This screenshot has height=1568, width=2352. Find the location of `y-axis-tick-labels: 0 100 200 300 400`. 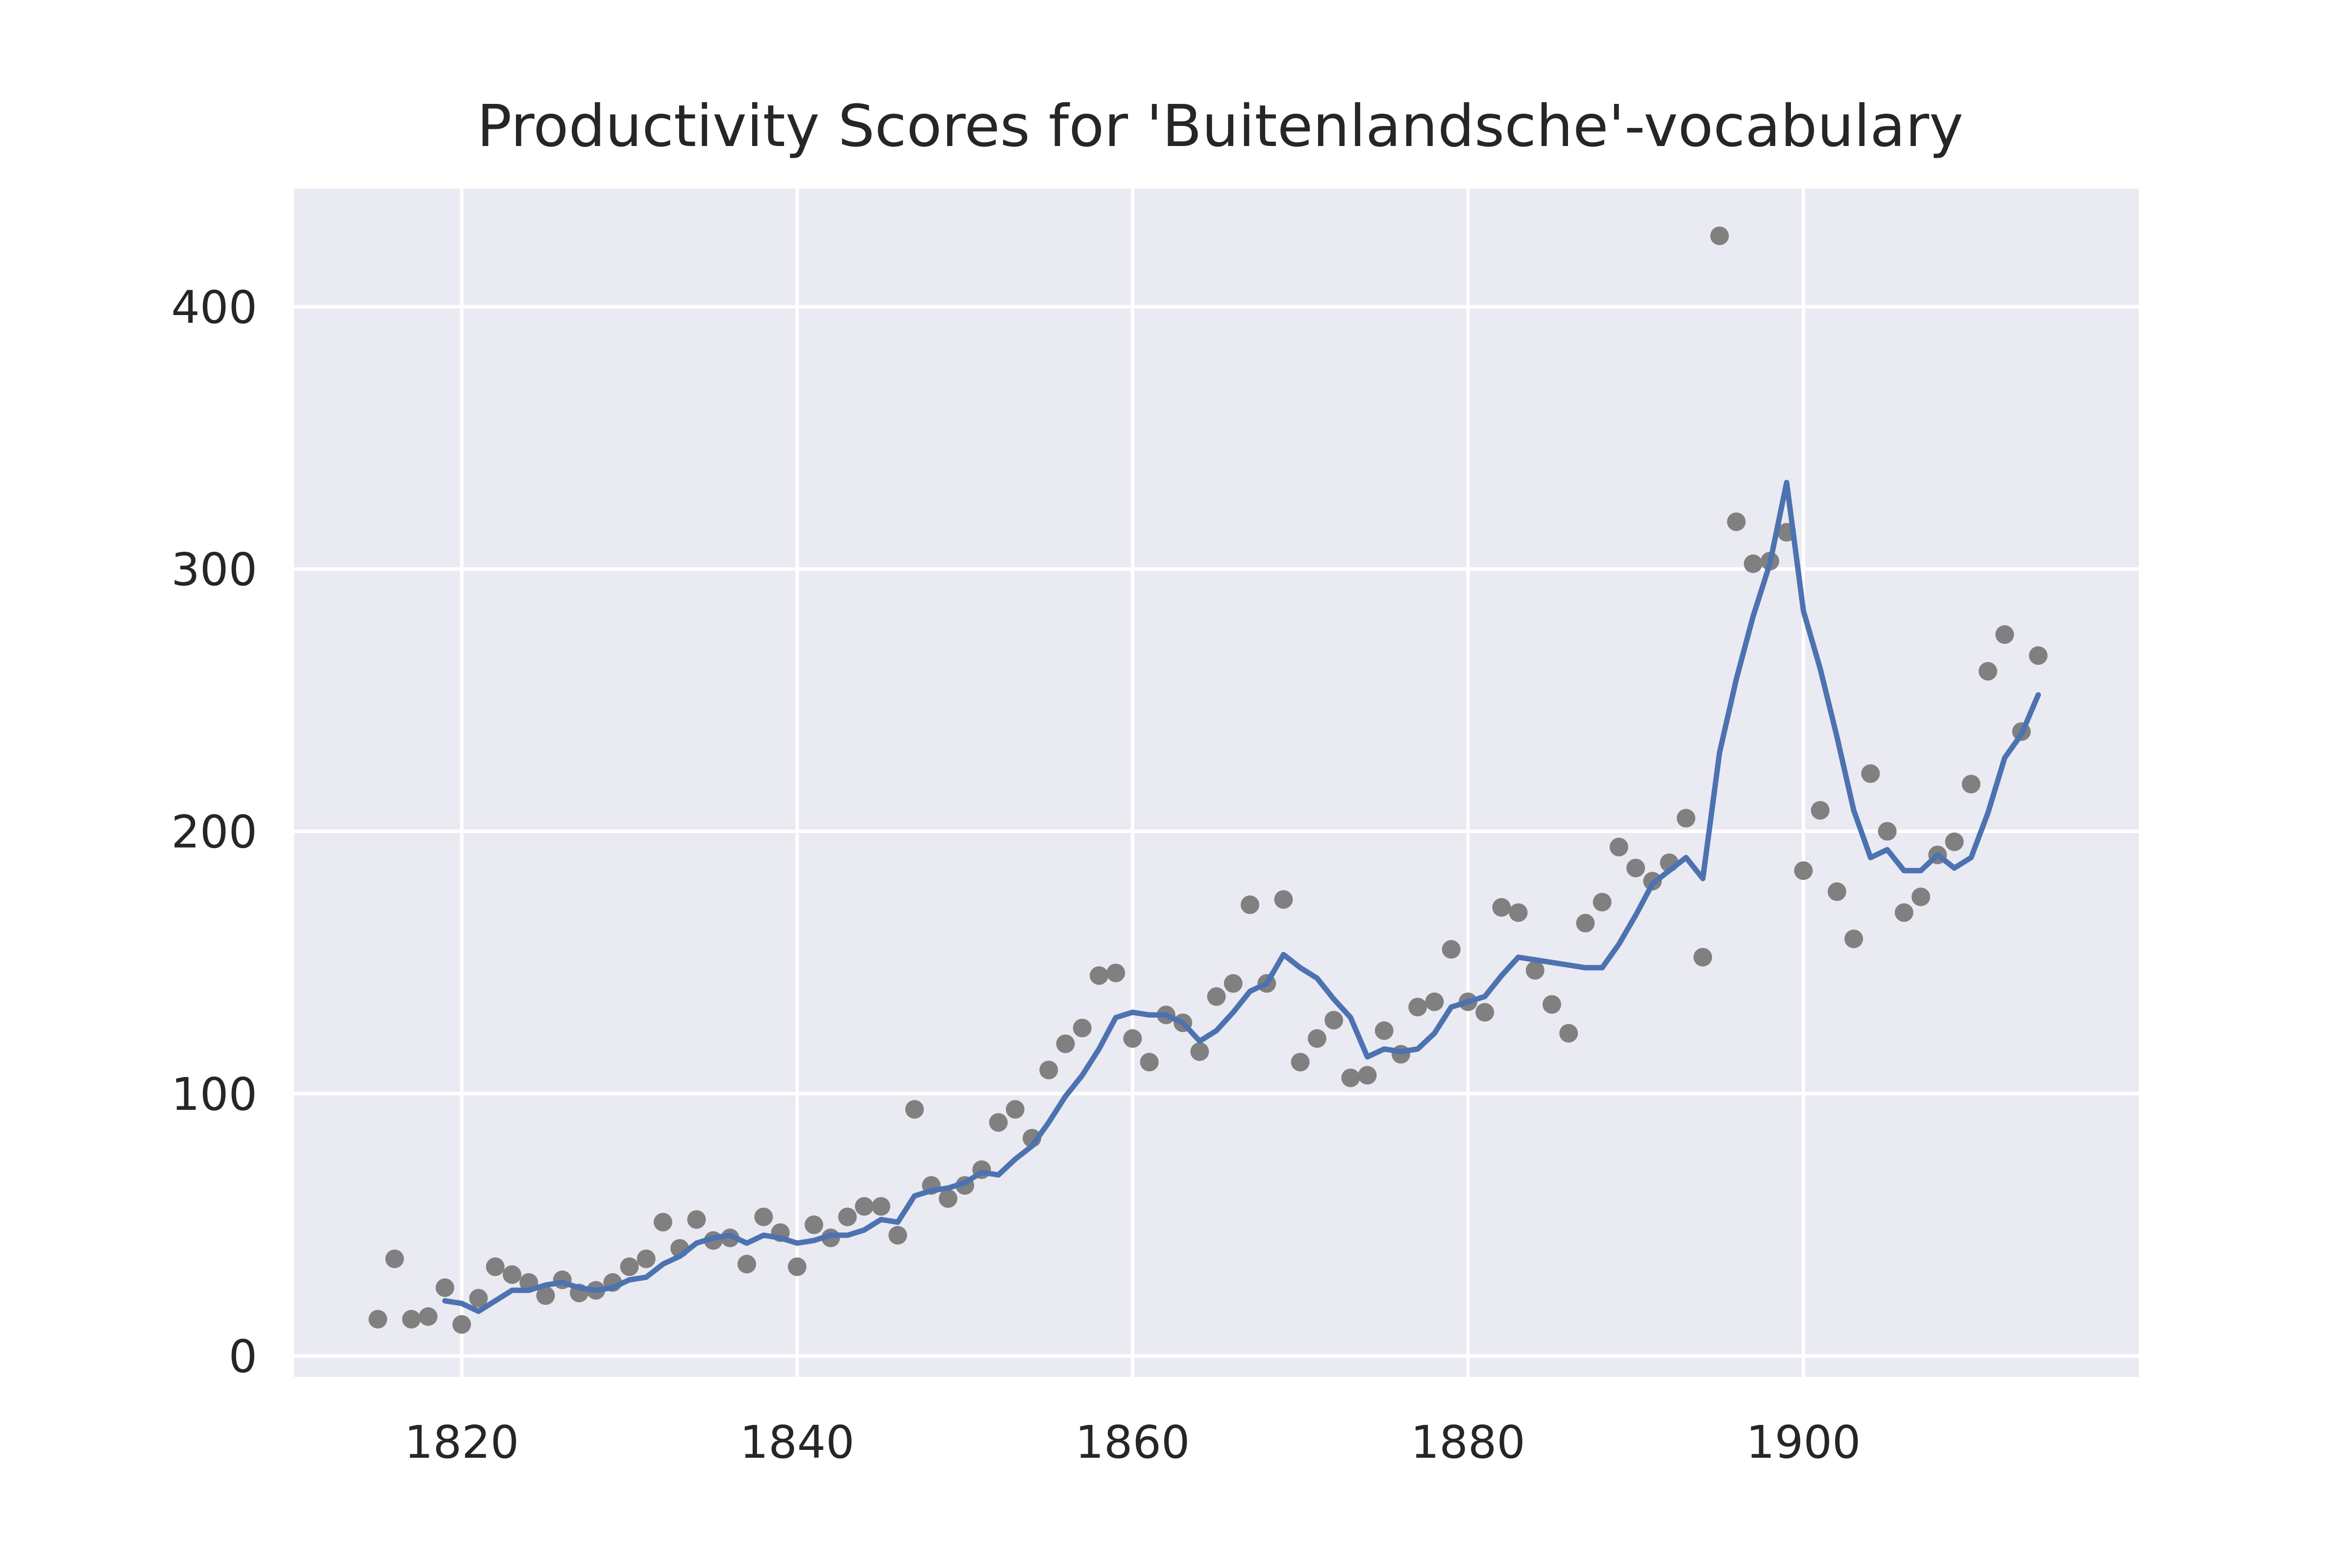

y-axis-tick-labels: 0 100 200 300 400 is located at coordinates (214, 832).